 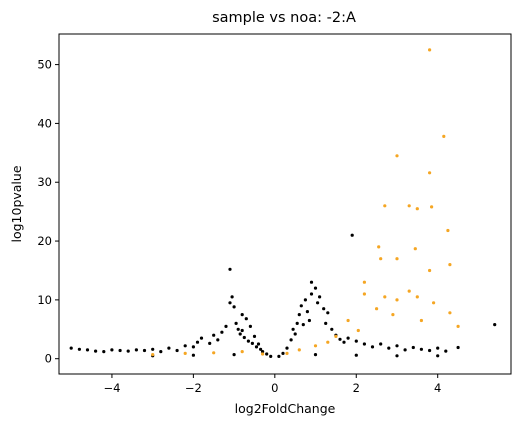 I want to click on x-tick-label: 2, so click(x=356, y=388).